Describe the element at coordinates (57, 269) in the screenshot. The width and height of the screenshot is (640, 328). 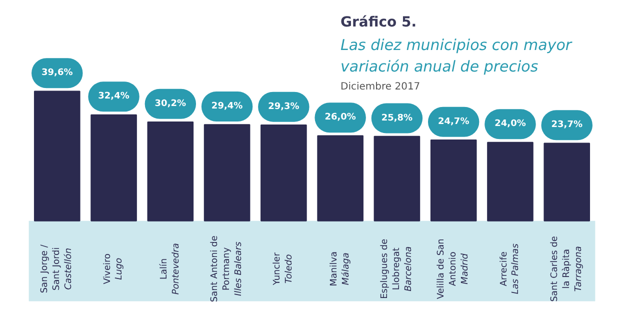
I see `x-tick-label: San Jorge / Sant Jordi Castellón` at that location.